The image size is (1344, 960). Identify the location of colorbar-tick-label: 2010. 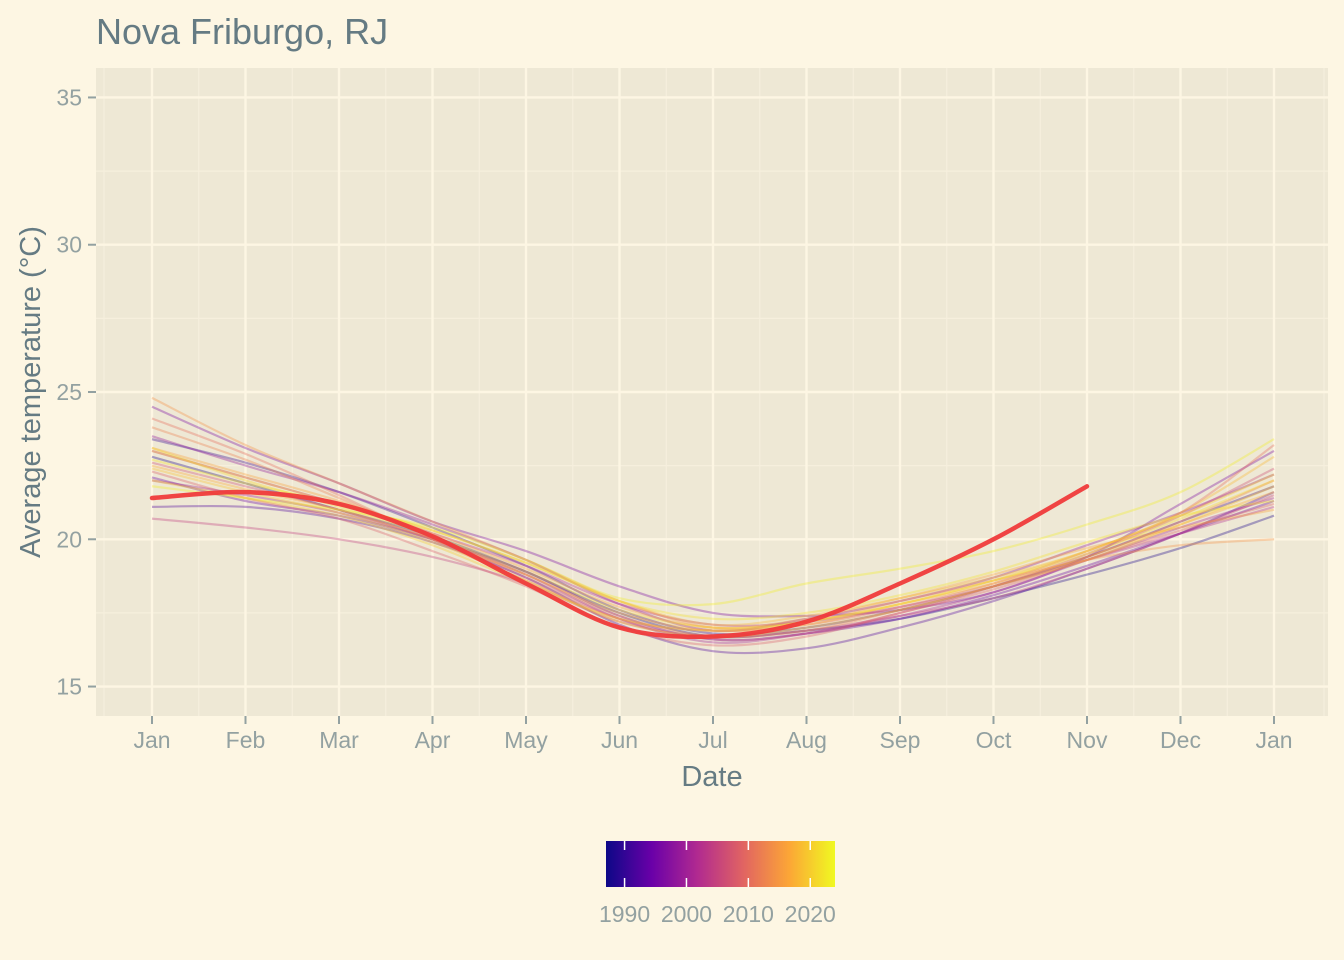
(748, 914).